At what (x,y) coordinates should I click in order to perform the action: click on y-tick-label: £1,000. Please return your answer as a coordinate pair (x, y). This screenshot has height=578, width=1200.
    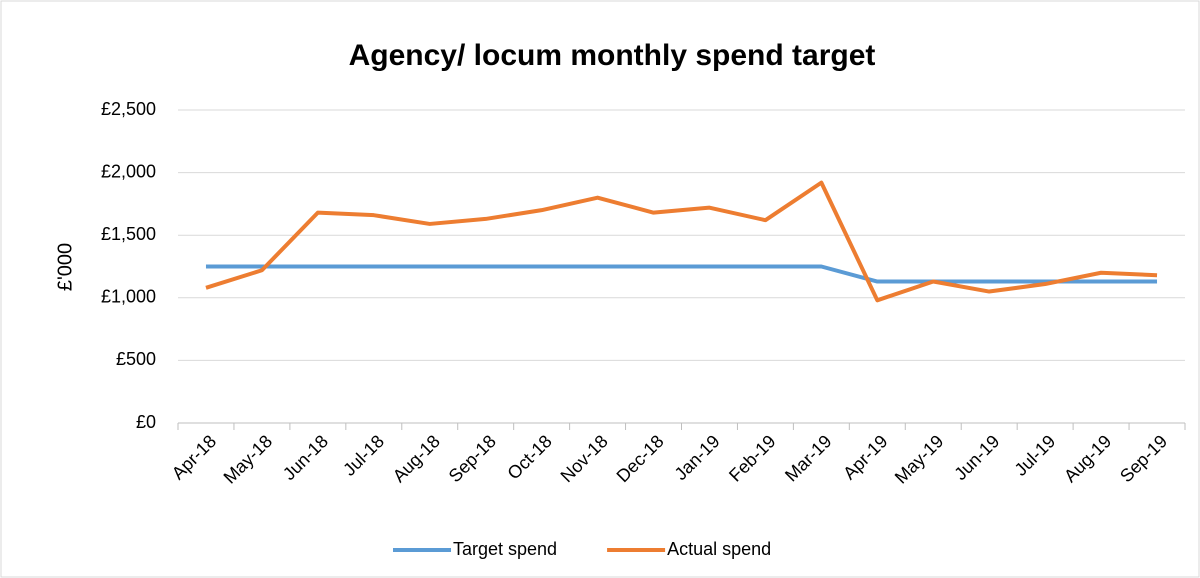
    Looking at the image, I should click on (128, 297).